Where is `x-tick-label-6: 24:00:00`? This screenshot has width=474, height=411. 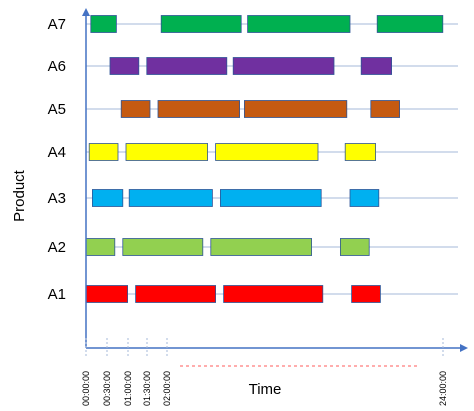
x-tick-label-6: 24:00:00 is located at coordinates (443, 388).